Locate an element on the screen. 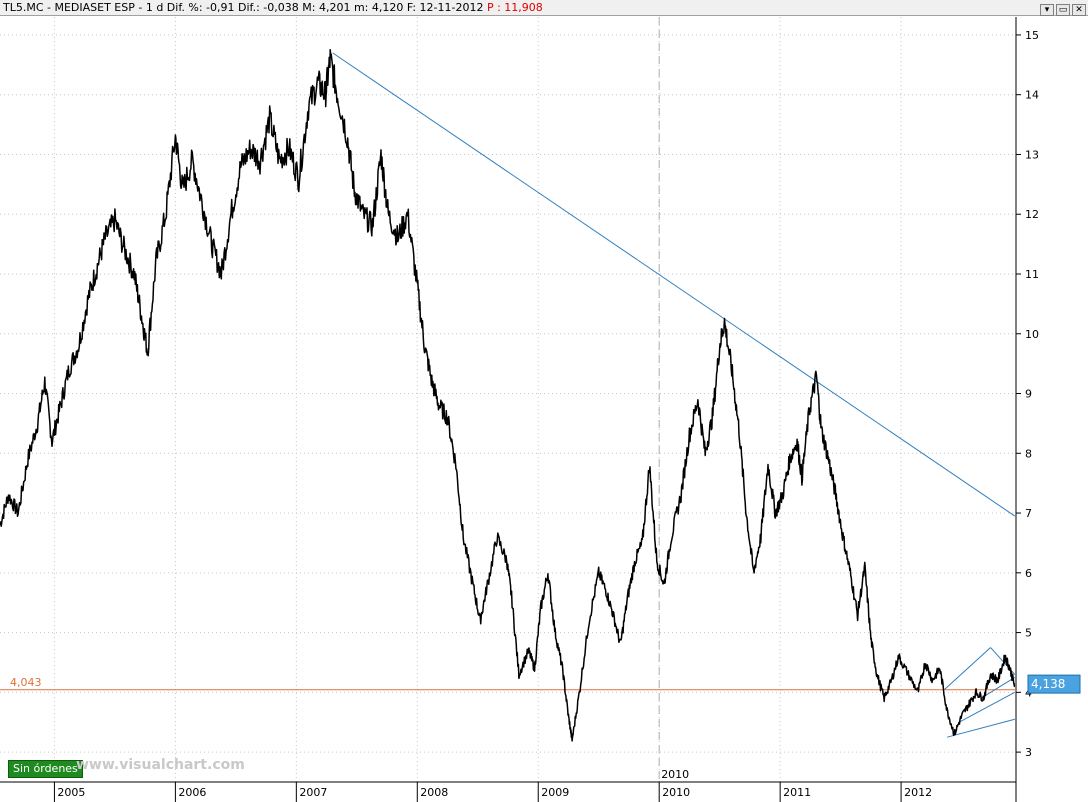  support-line-label: 4,043 is located at coordinates (26, 682).